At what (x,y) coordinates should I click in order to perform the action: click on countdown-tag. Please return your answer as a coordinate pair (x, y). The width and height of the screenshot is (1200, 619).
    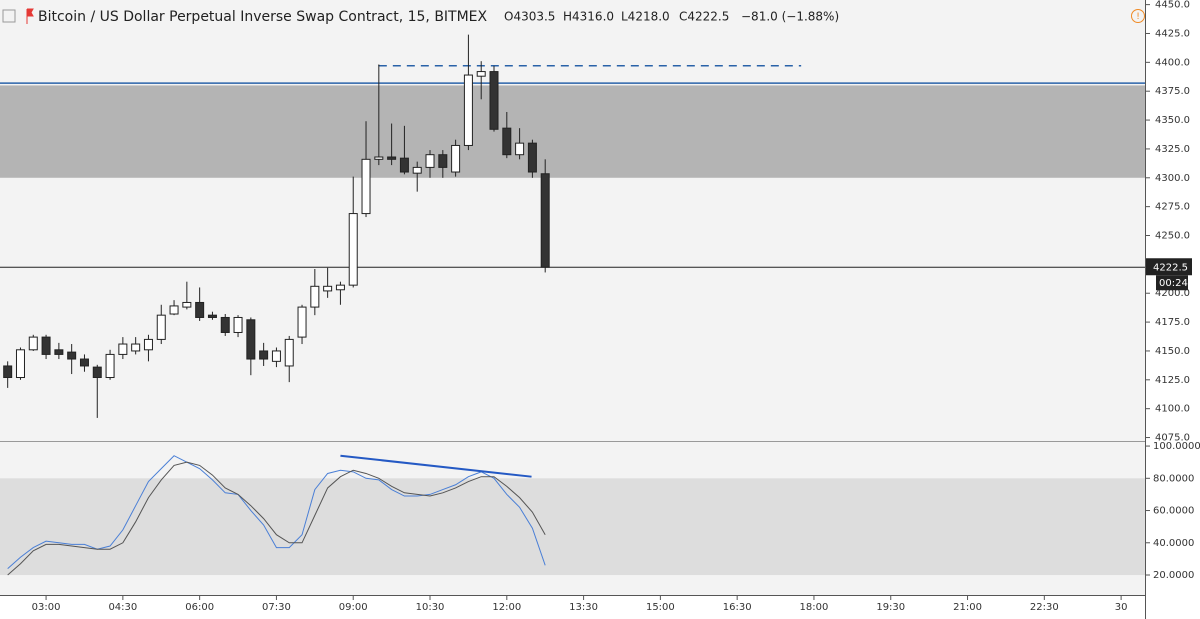
    Looking at the image, I should click on (1172, 283).